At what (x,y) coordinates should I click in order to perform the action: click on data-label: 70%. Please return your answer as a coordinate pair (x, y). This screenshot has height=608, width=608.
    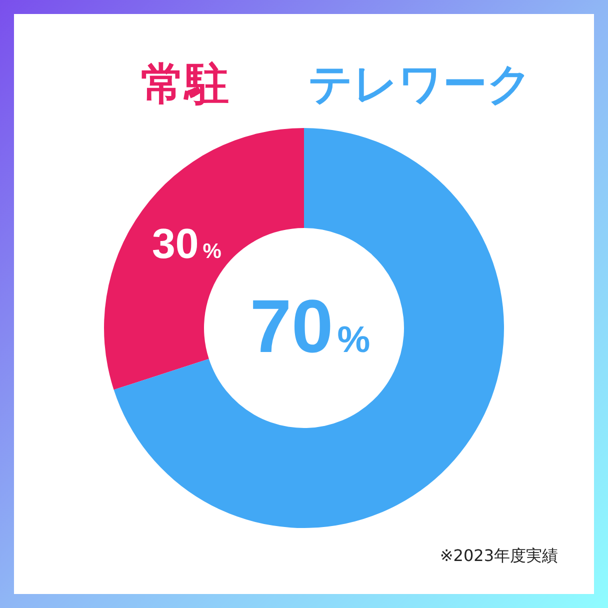
    Looking at the image, I should click on (310, 326).